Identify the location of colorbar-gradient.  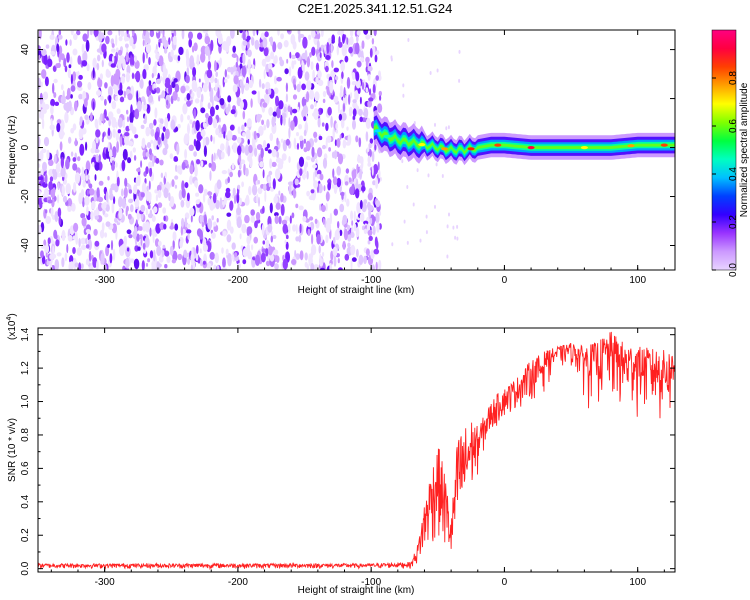
(724, 150).